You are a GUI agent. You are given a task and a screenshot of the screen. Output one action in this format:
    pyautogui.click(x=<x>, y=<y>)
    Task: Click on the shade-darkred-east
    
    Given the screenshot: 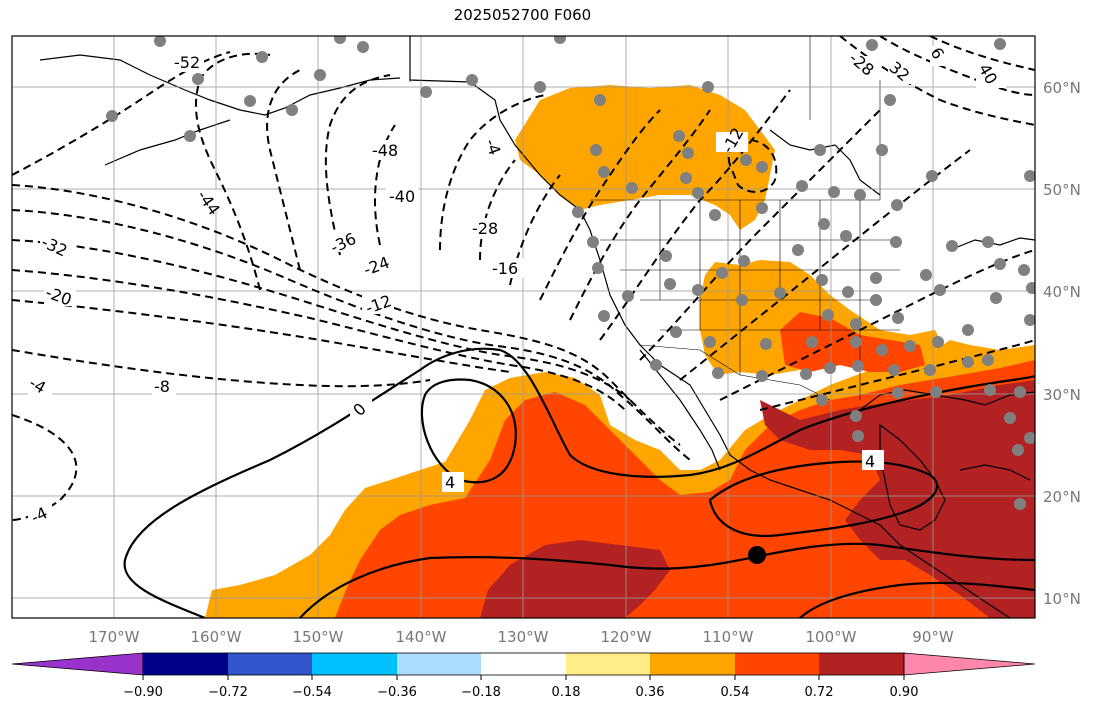 What is the action you would take?
    pyautogui.click(x=897, y=499)
    